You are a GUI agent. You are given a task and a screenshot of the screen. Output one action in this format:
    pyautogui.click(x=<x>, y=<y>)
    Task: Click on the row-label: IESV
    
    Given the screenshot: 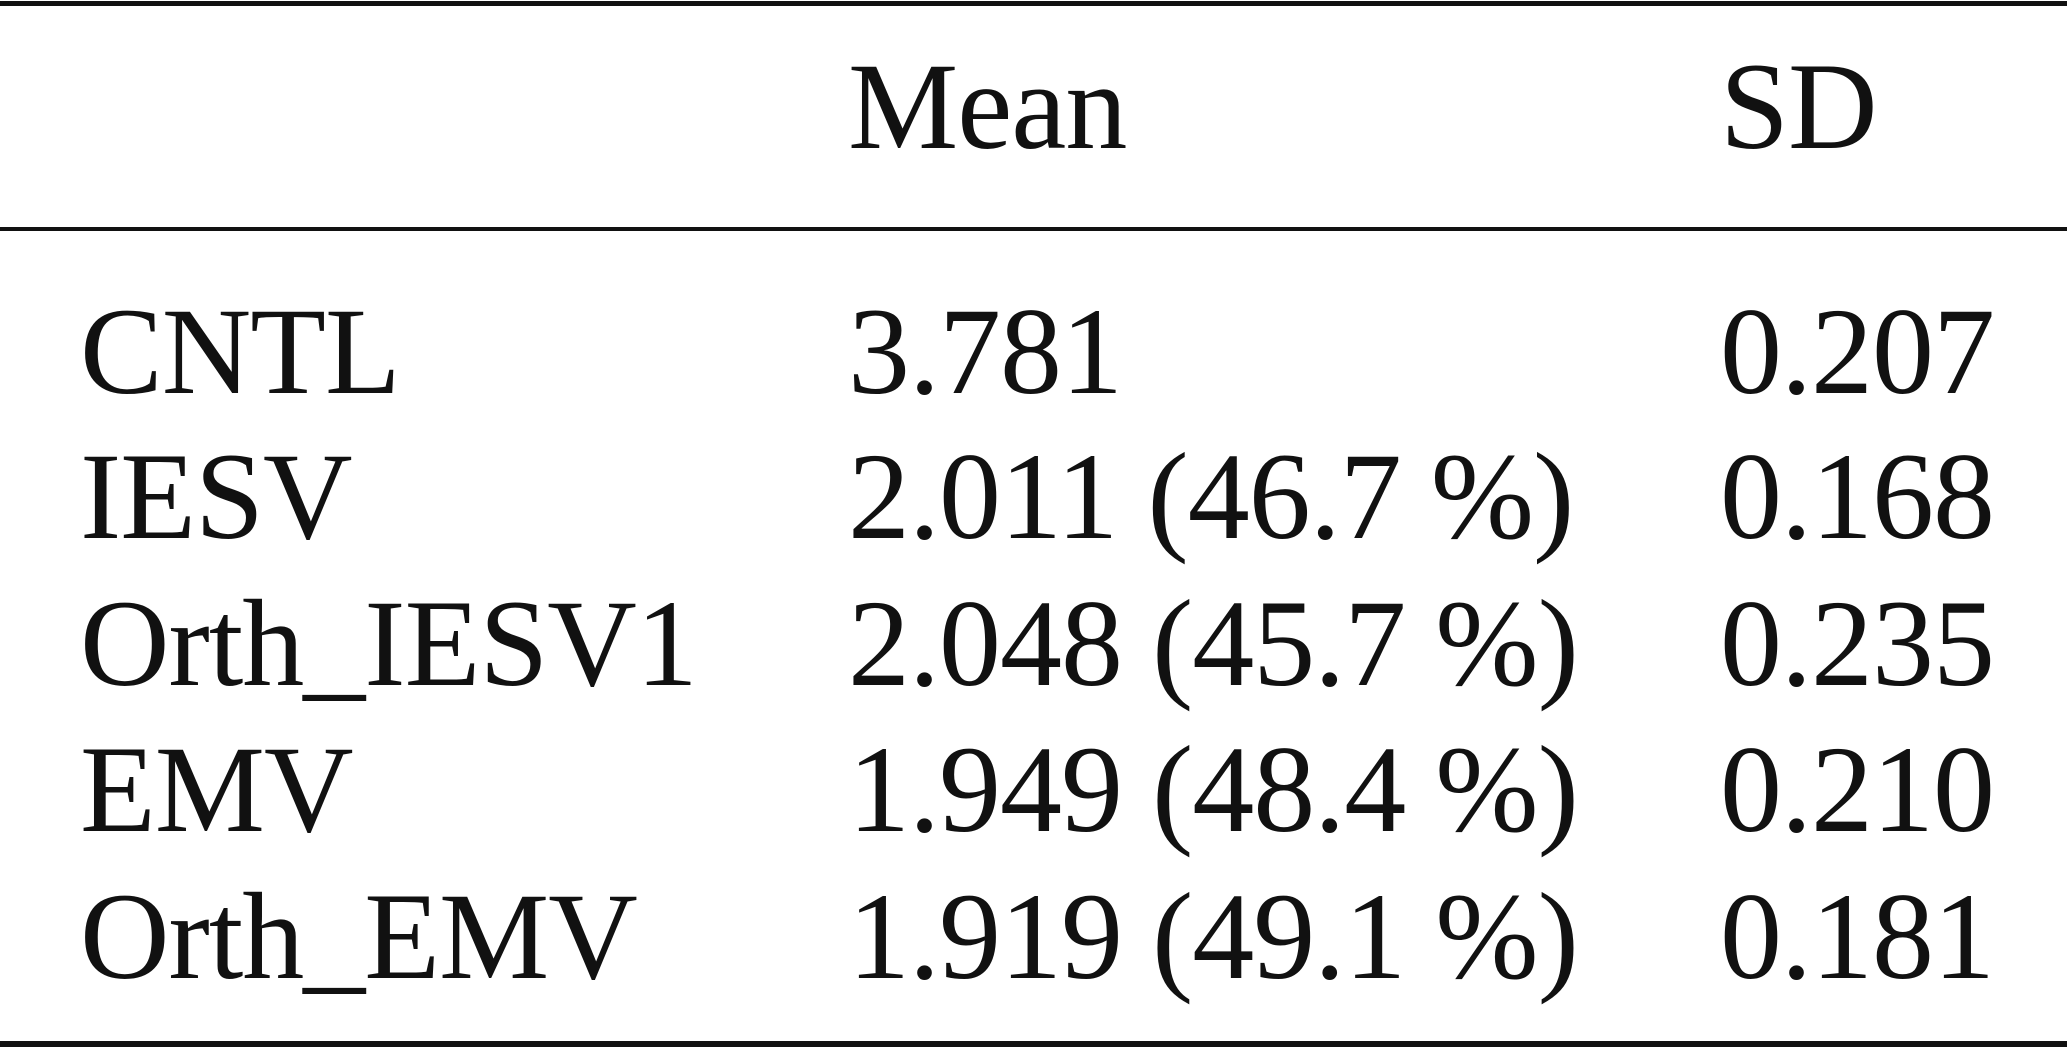 What is the action you would take?
    pyautogui.click(x=216, y=496)
    